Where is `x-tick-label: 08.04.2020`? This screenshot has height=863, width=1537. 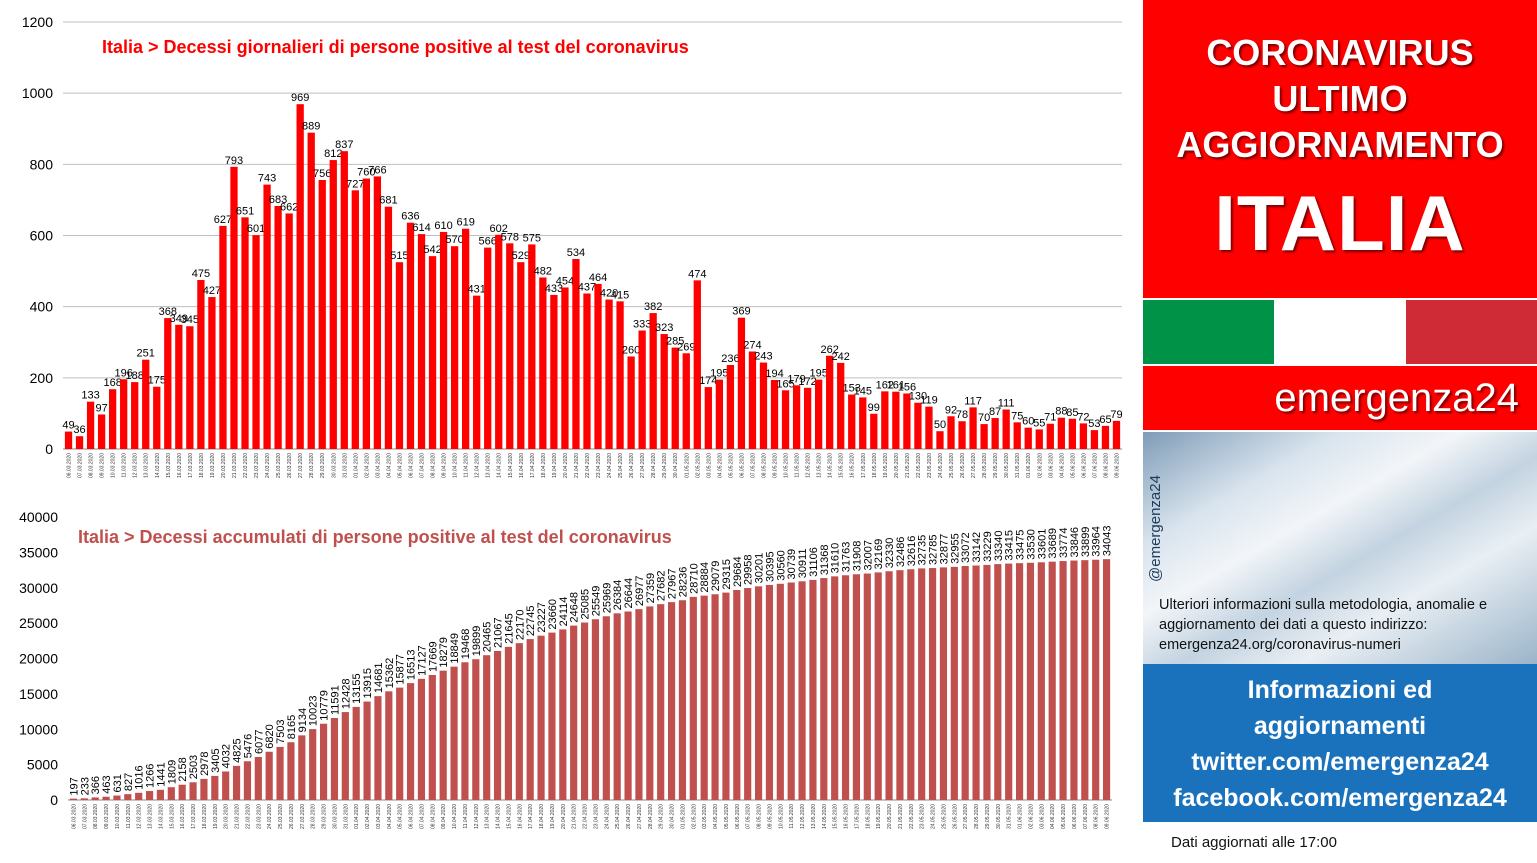 x-tick-label: 08.04.2020 is located at coordinates (434, 465).